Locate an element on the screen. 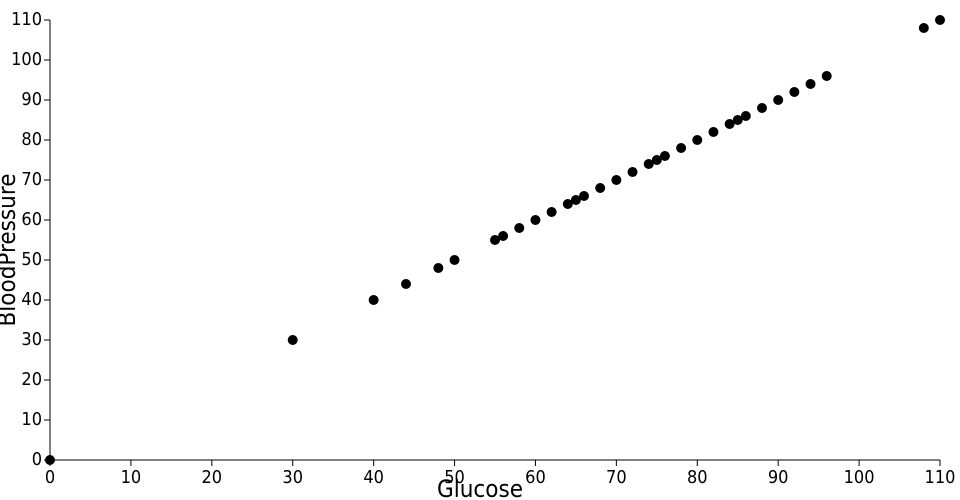 Image resolution: width=960 pixels, height=500 pixels. y-axis-title: BloodPressure is located at coordinates (10, 250).